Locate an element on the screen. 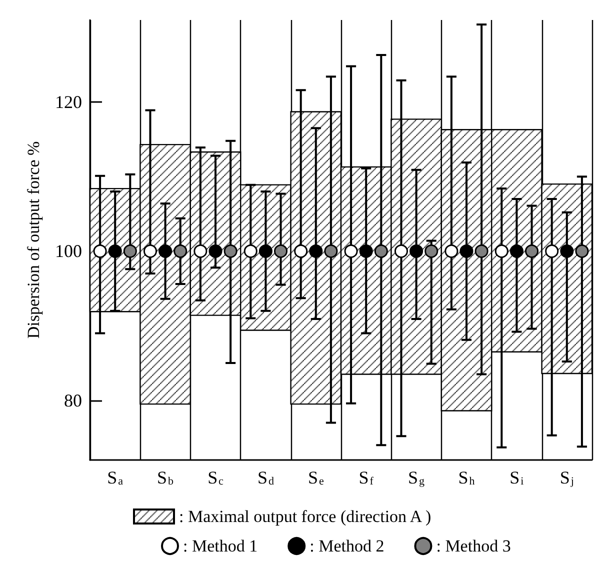 This screenshot has height=582, width=606. x-tick-label: Sf is located at coordinates (366, 478).